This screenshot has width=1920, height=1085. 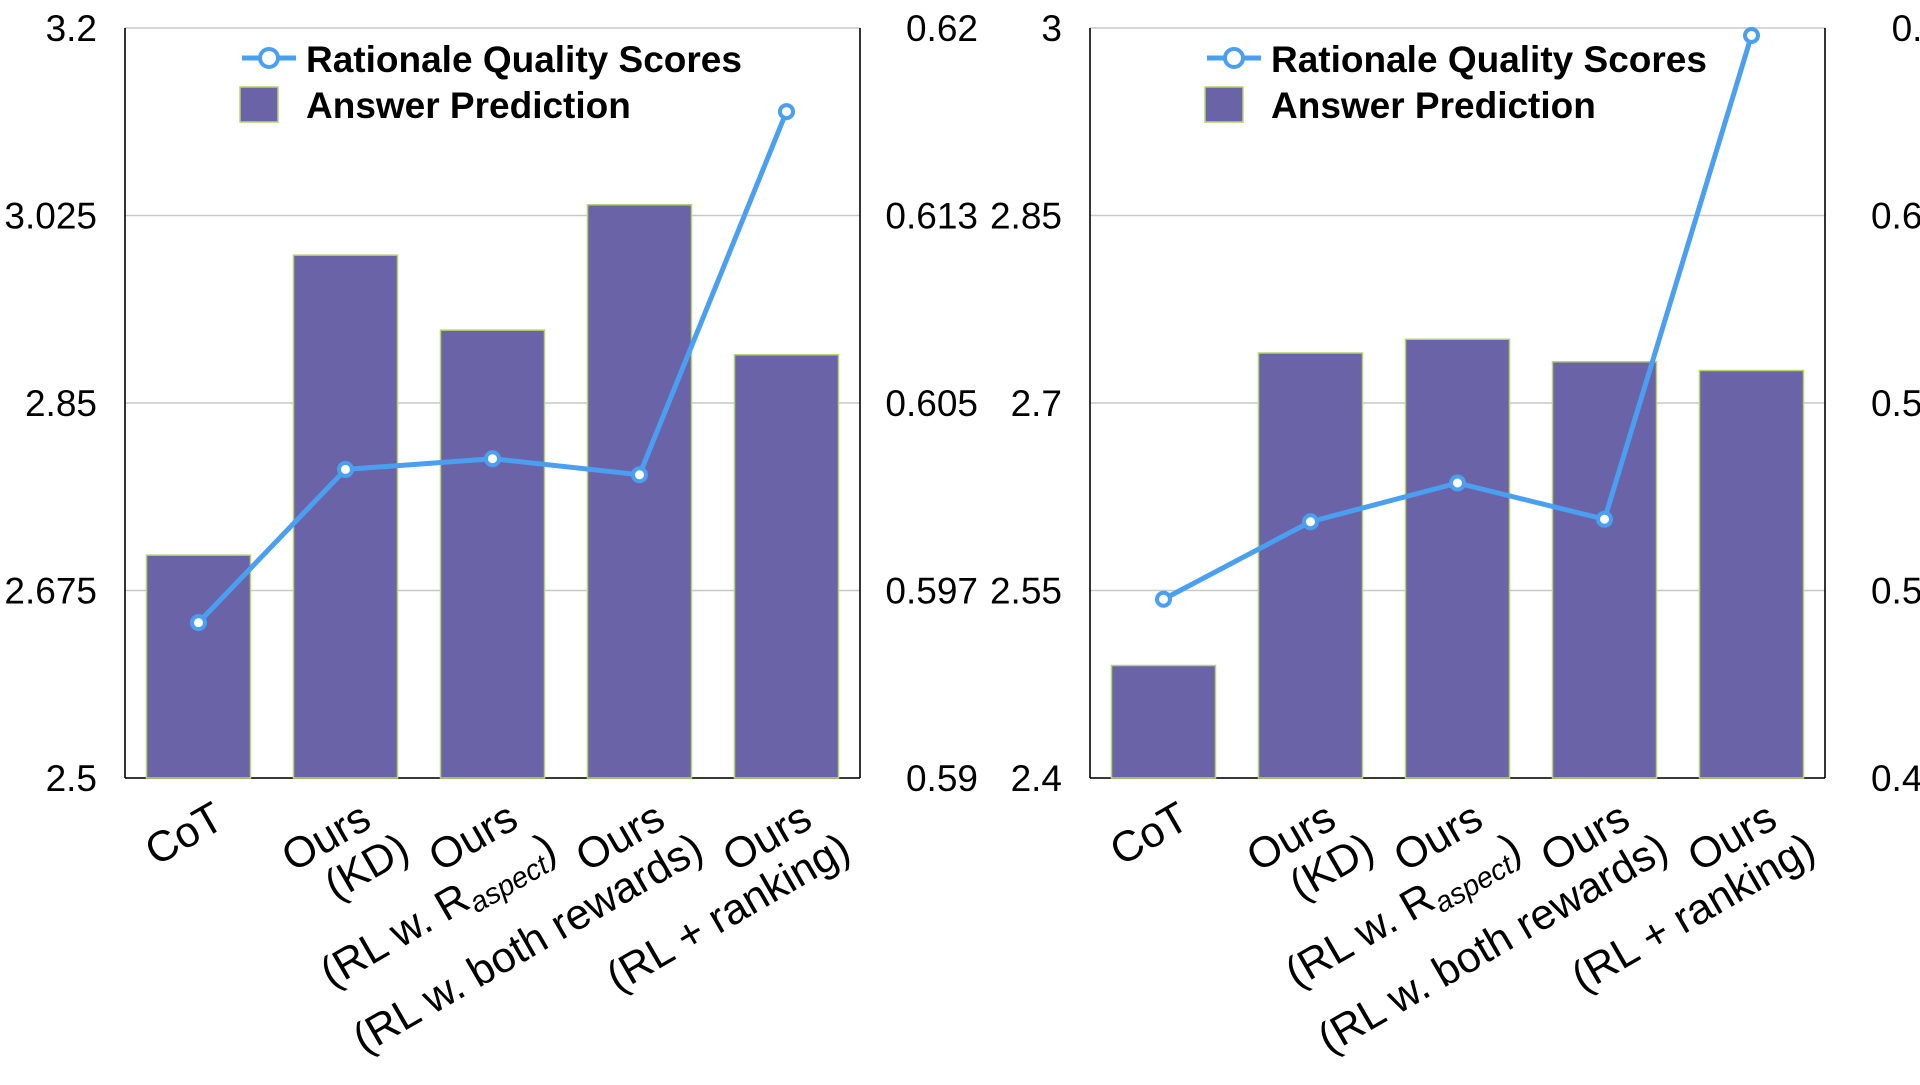 I want to click on left-tick-label: 2.55, so click(x=1026, y=591).